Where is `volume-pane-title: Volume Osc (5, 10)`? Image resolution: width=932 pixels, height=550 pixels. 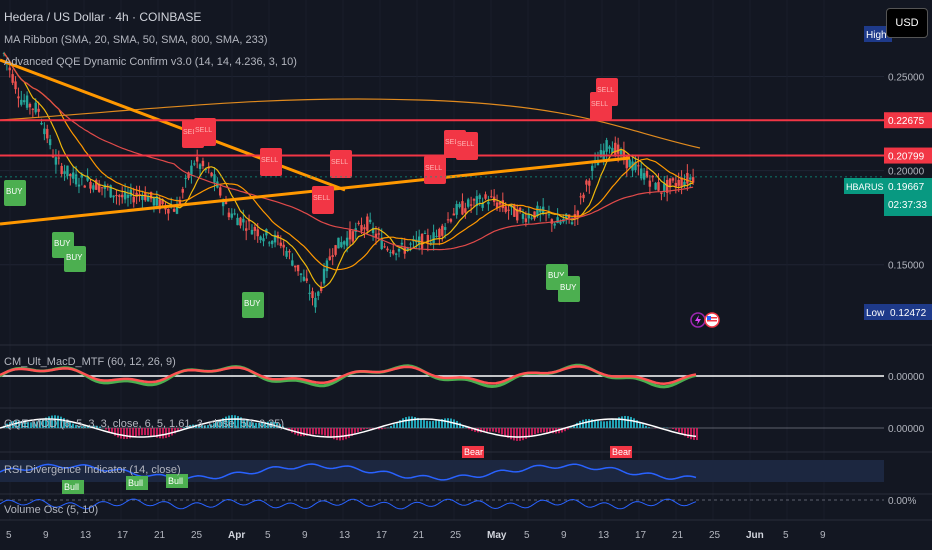
volume-pane-title: Volume Osc (5, 10) is located at coordinates (51, 510).